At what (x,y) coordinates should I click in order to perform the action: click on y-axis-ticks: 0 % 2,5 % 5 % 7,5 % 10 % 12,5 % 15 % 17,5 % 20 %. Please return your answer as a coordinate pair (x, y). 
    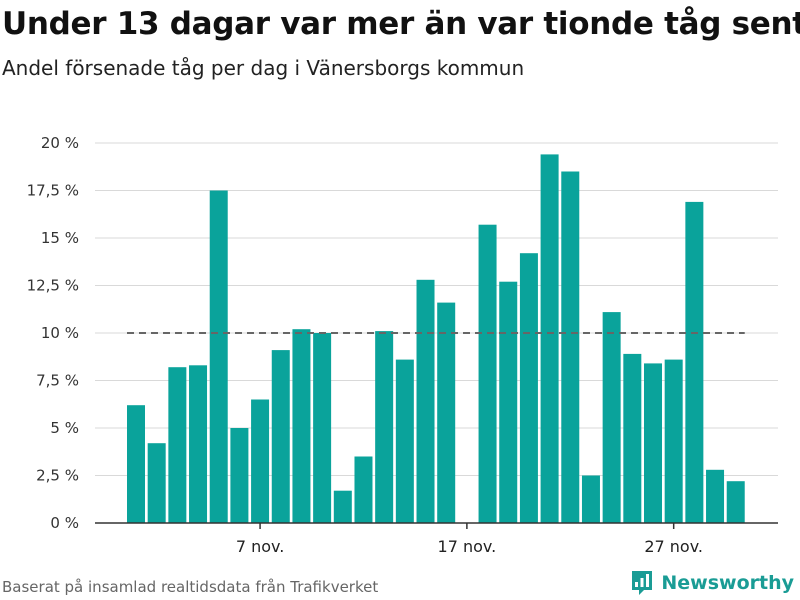
    Looking at the image, I should click on (53, 333).